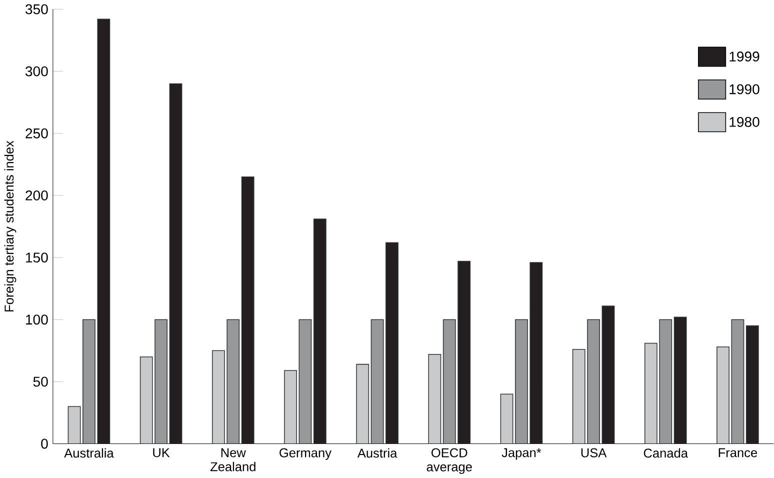 The image size is (774, 478). I want to click on x-tick-label: Australia, so click(89, 453).